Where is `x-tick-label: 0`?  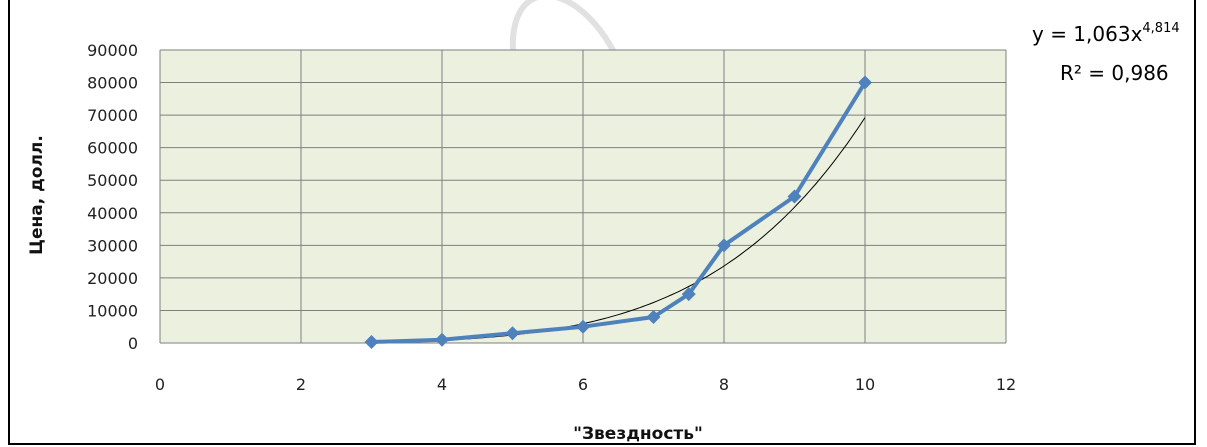
x-tick-label: 0 is located at coordinates (160, 384).